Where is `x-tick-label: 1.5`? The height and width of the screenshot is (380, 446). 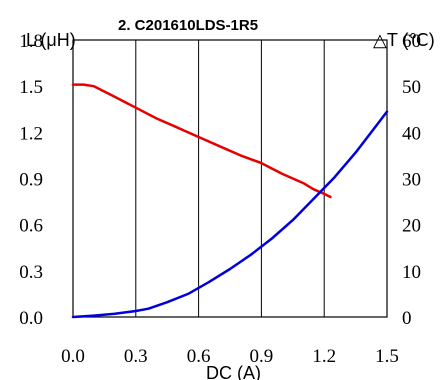
x-tick-label: 1.5 is located at coordinates (387, 356).